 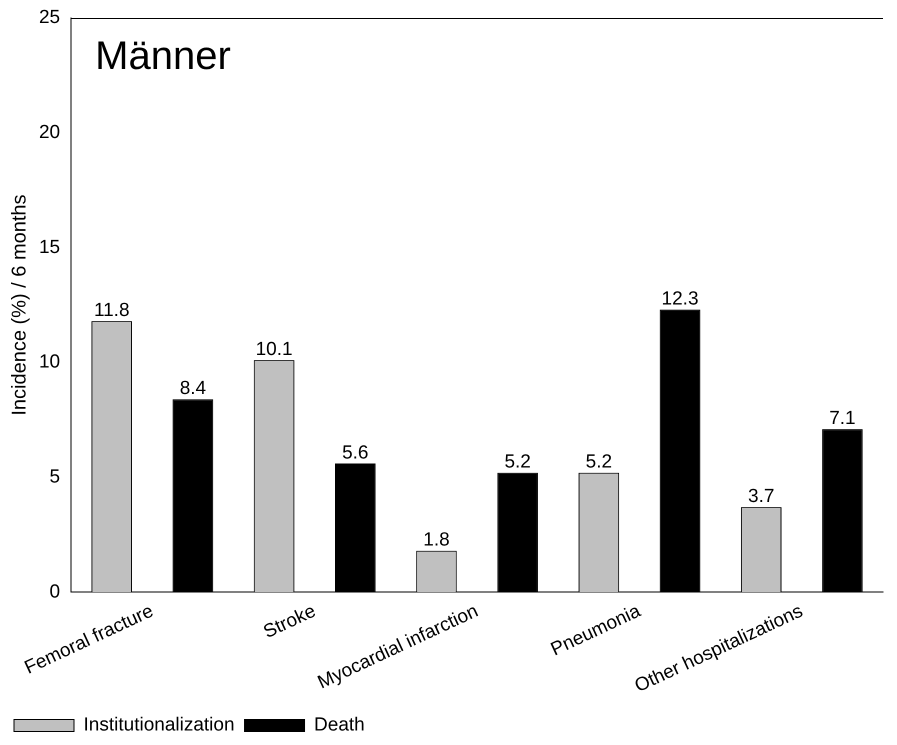 I want to click on y-axis-title: Incidence (%) / 6 months, so click(x=19, y=305).